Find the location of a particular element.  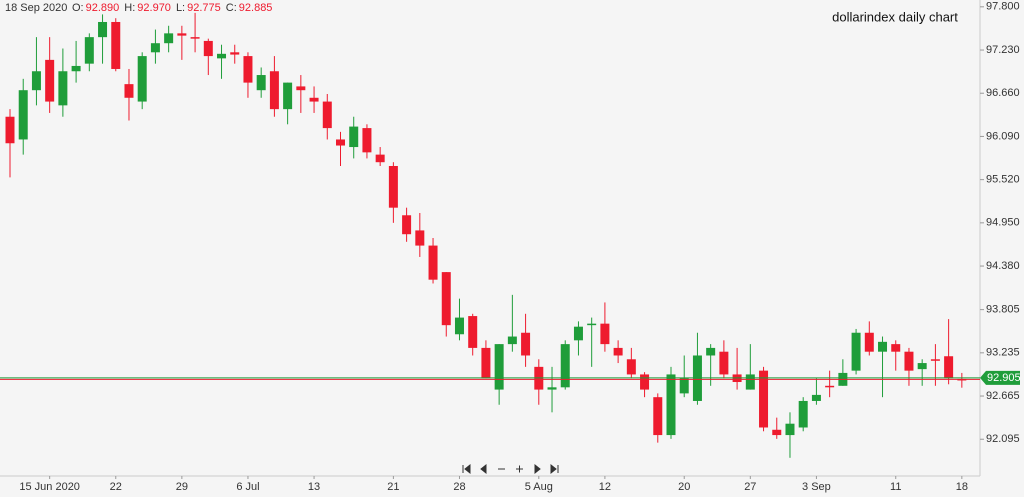

nav-last is located at coordinates (554, 469).